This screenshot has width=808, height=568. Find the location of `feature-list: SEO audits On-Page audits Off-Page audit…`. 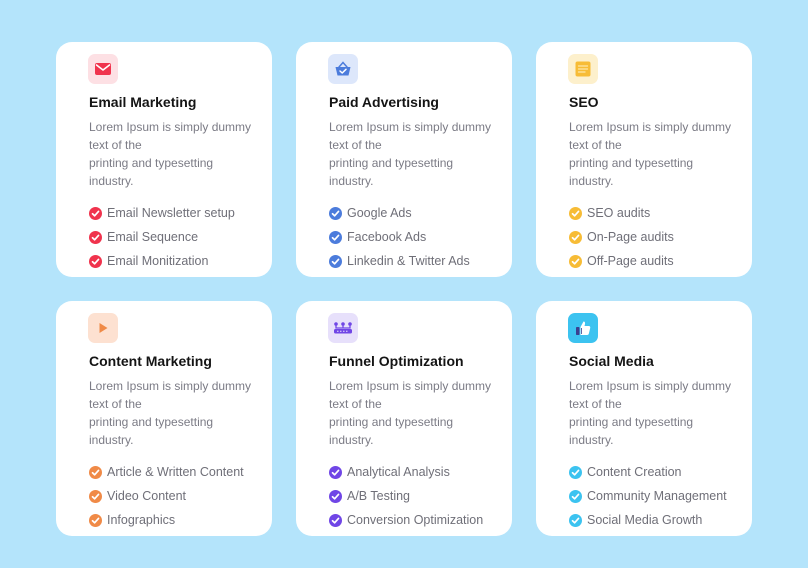

feature-list: SEO audits On-Page audits Off-Page audit… is located at coordinates (621, 237).